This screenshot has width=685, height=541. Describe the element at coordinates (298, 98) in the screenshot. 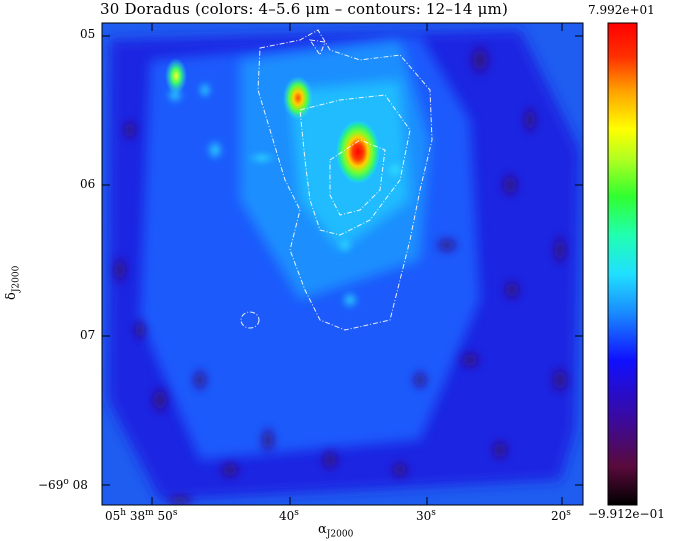

I see `peak-secondary` at that location.